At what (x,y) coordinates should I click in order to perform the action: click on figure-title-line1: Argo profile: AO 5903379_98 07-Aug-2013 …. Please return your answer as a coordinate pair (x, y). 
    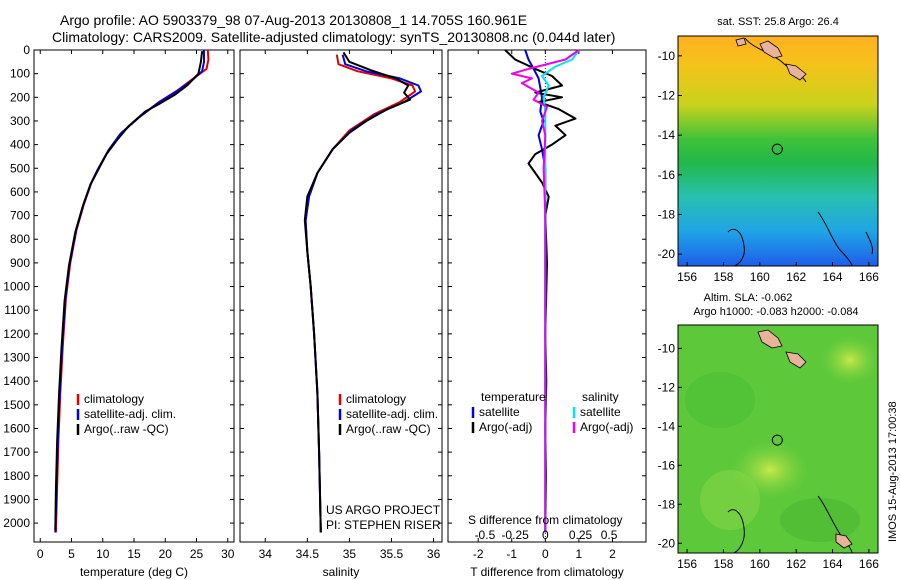
    Looking at the image, I should click on (293, 20).